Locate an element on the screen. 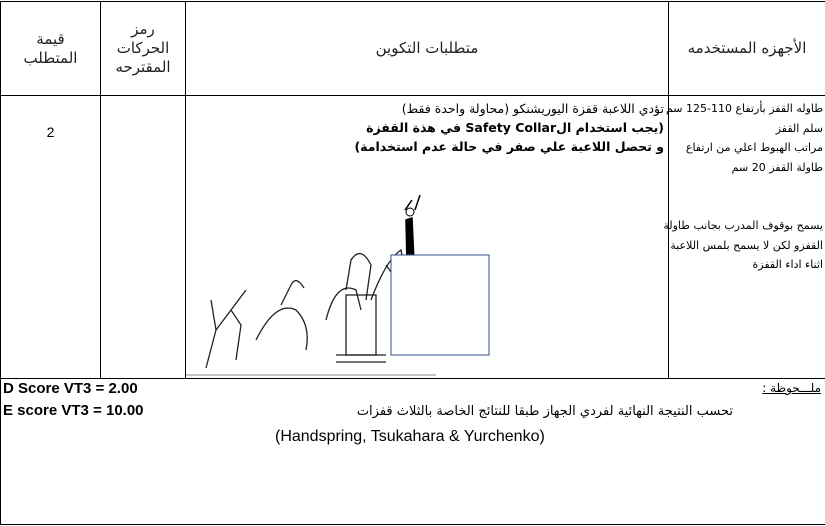 The width and height of the screenshot is (825, 526). header-cell: متطلبات التكوين is located at coordinates (427, 48).